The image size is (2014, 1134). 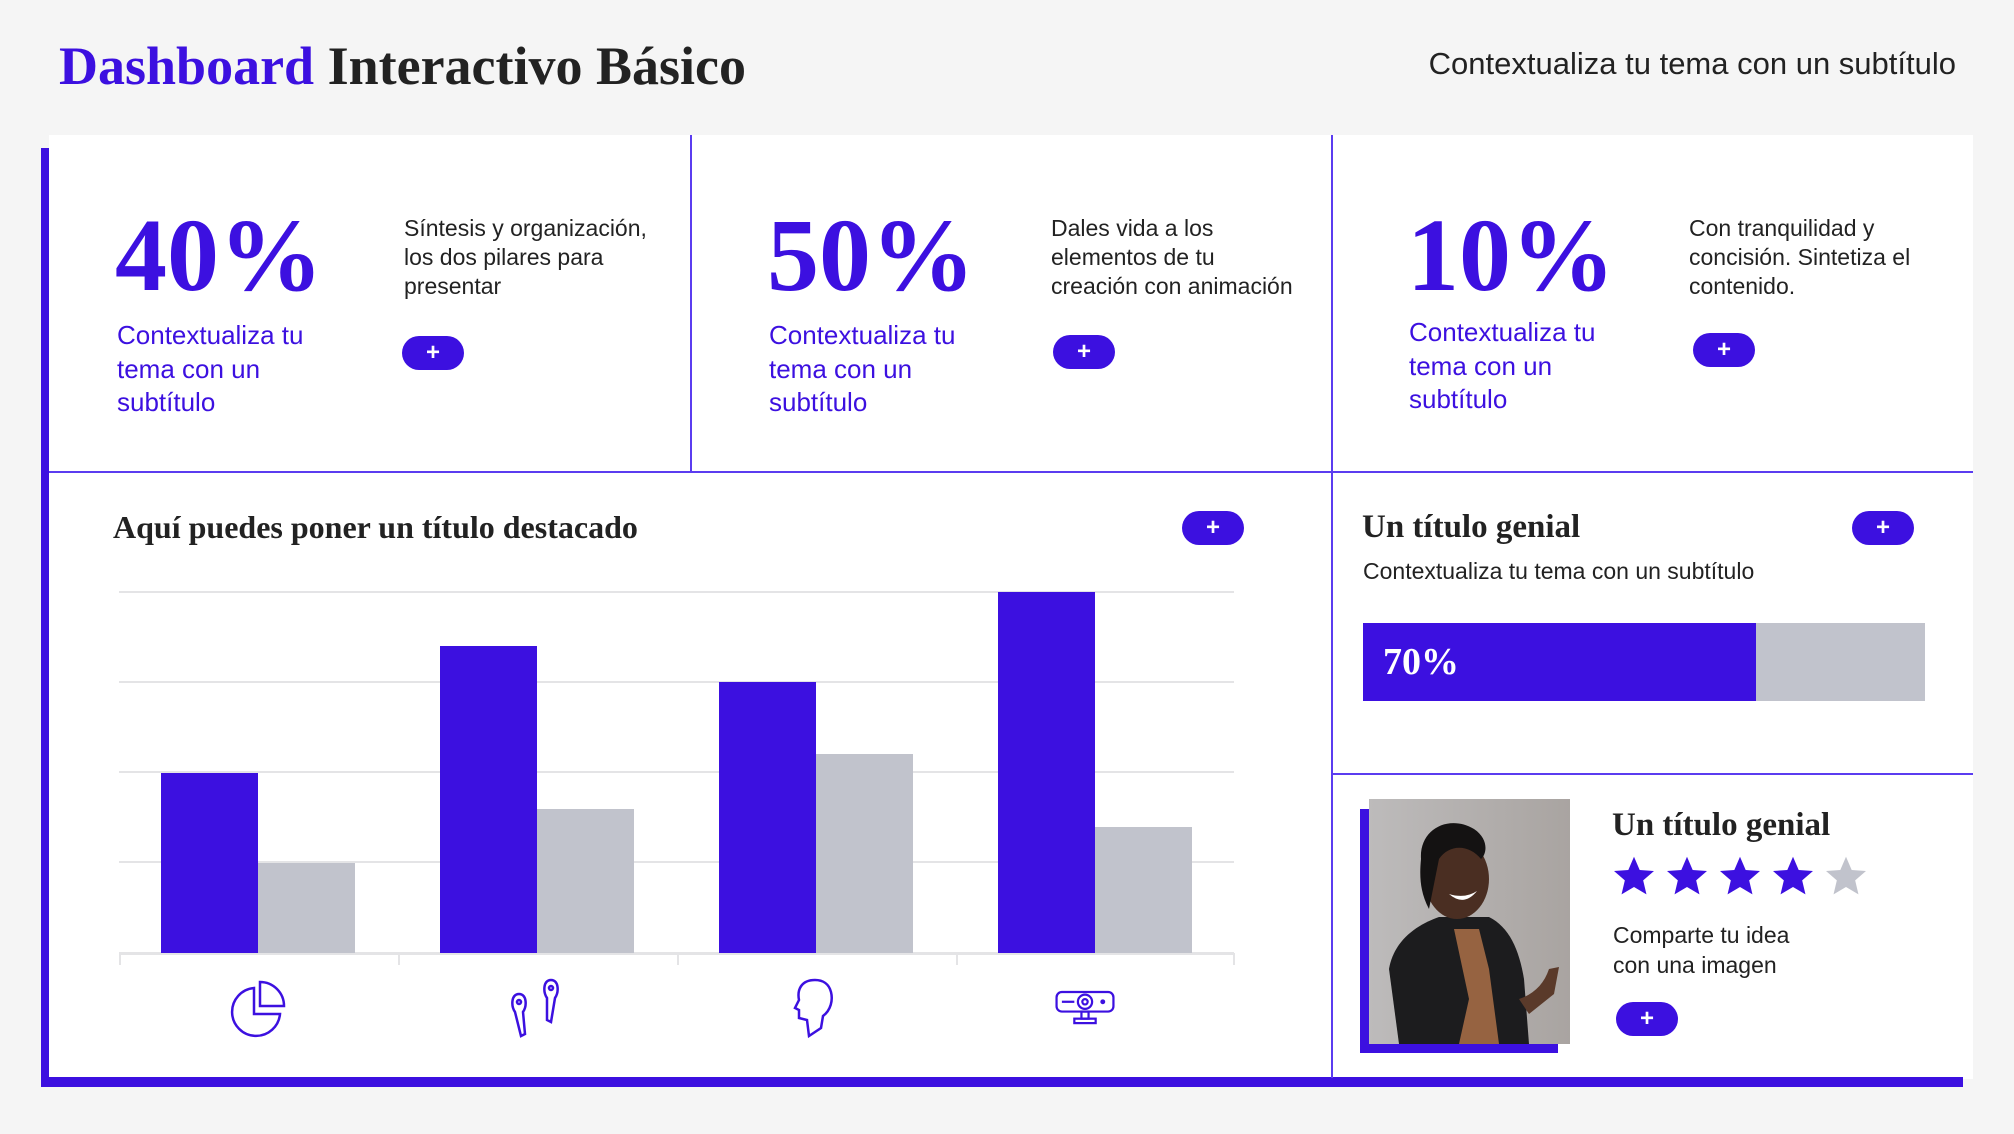 I want to click on image-panel-title: Un título genial, so click(x=1721, y=825).